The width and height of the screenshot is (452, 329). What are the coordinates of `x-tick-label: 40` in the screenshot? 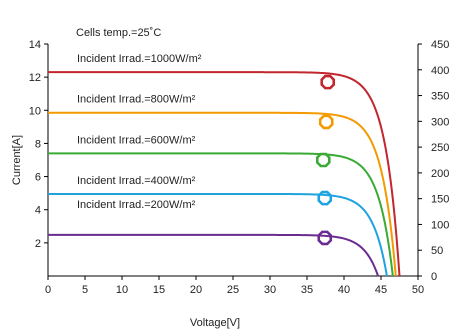 It's located at (344, 290).